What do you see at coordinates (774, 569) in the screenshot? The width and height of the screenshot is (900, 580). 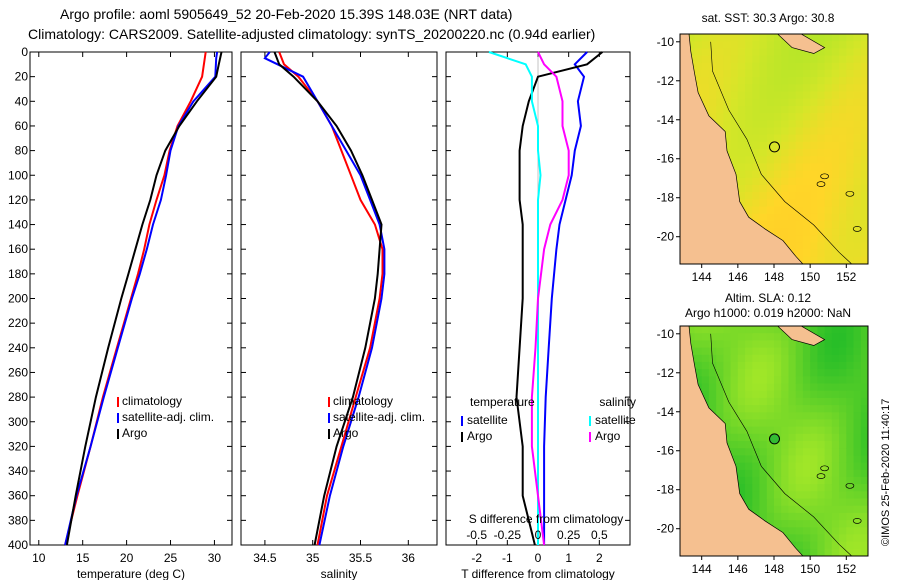 I see `sla-map-x-tick-label: 148` at bounding box center [774, 569].